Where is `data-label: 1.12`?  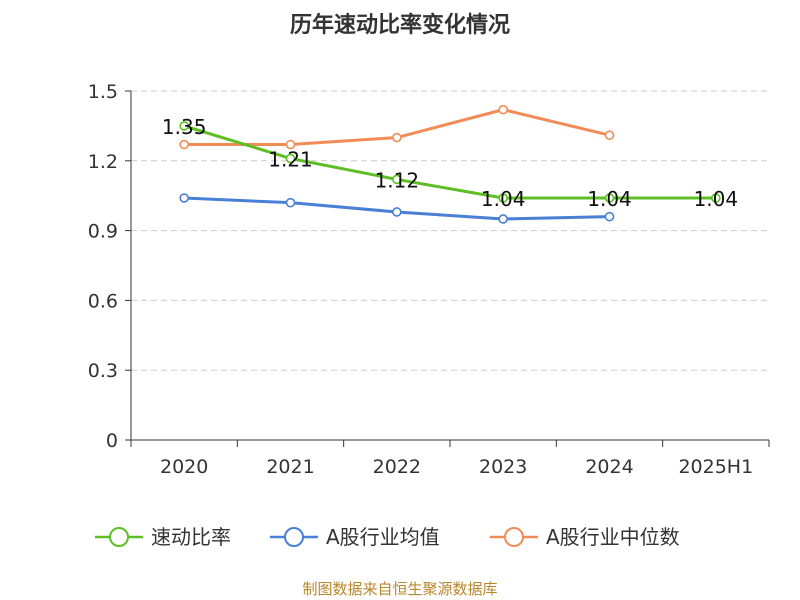
data-label: 1.12 is located at coordinates (397, 180).